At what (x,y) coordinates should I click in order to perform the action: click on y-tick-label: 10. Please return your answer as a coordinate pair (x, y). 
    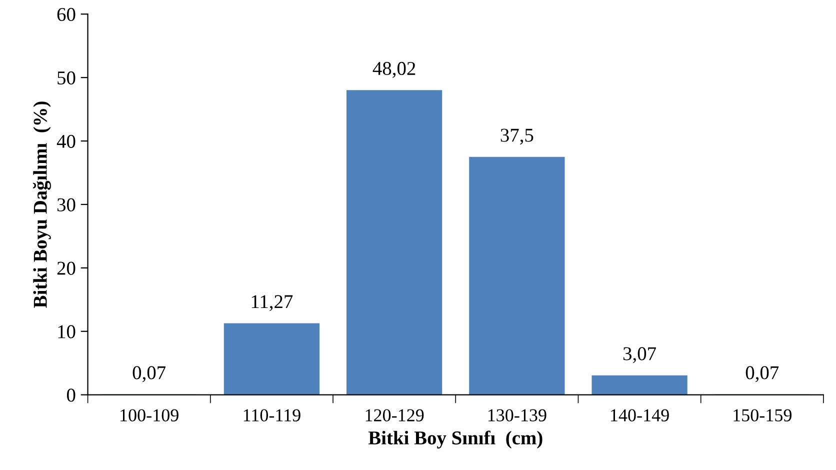
    Looking at the image, I should click on (67, 331).